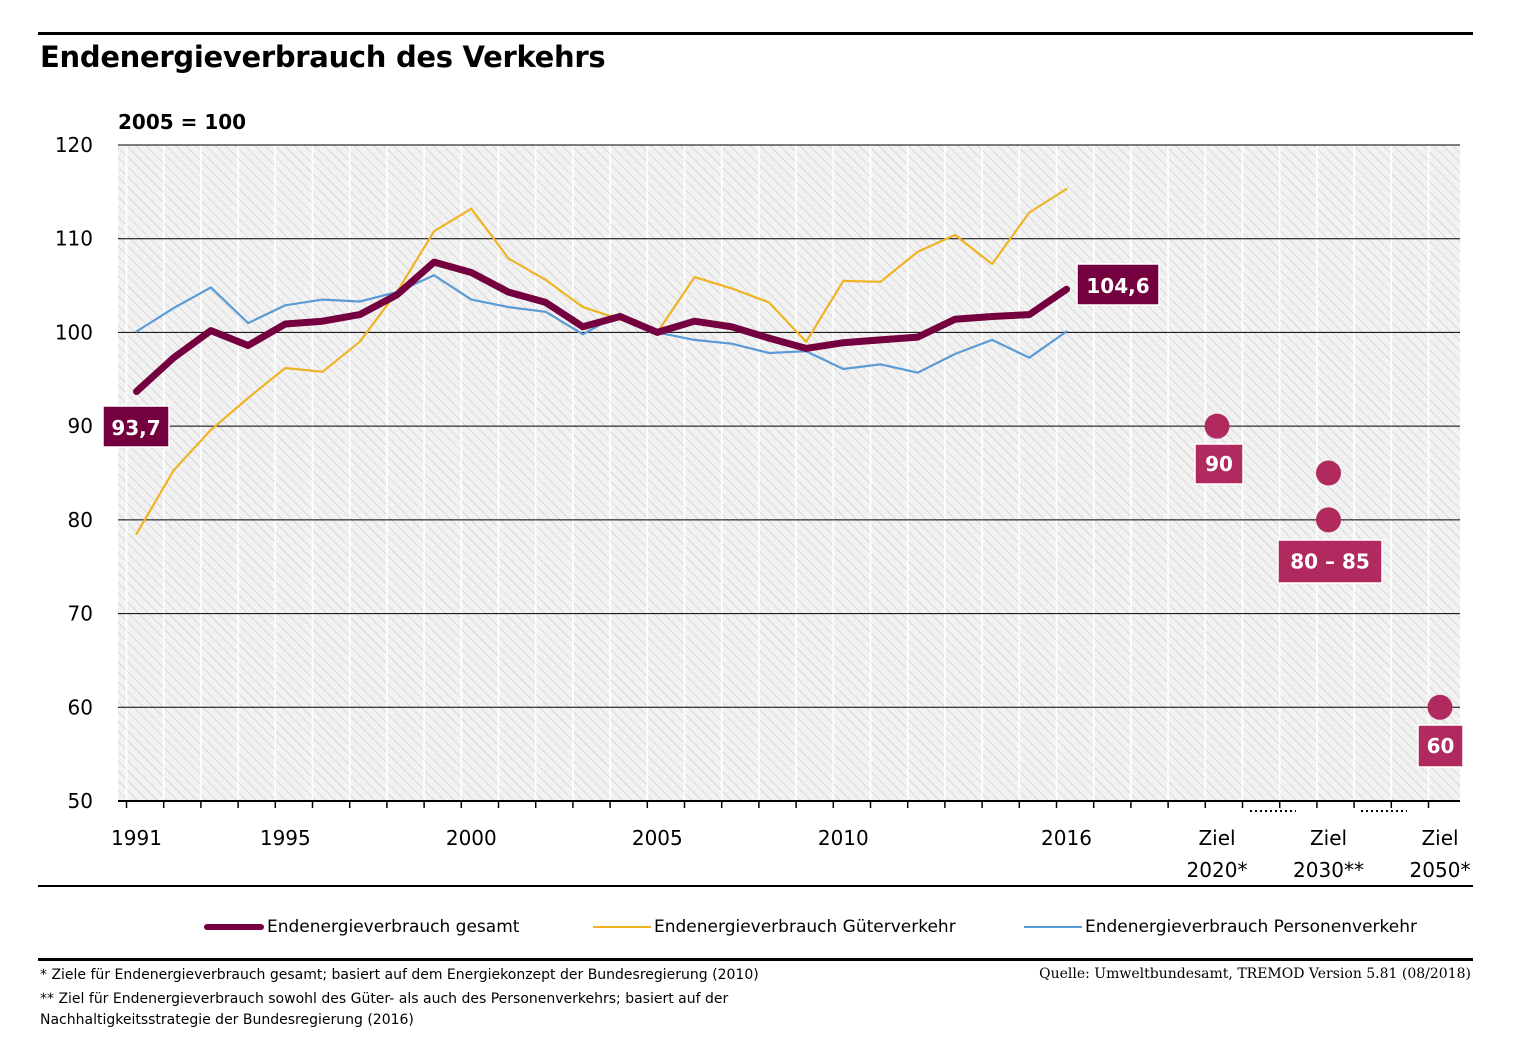 The width and height of the screenshot is (1523, 1047). What do you see at coordinates (80, 520) in the screenshot?
I see `y-tick-label: 80` at bounding box center [80, 520].